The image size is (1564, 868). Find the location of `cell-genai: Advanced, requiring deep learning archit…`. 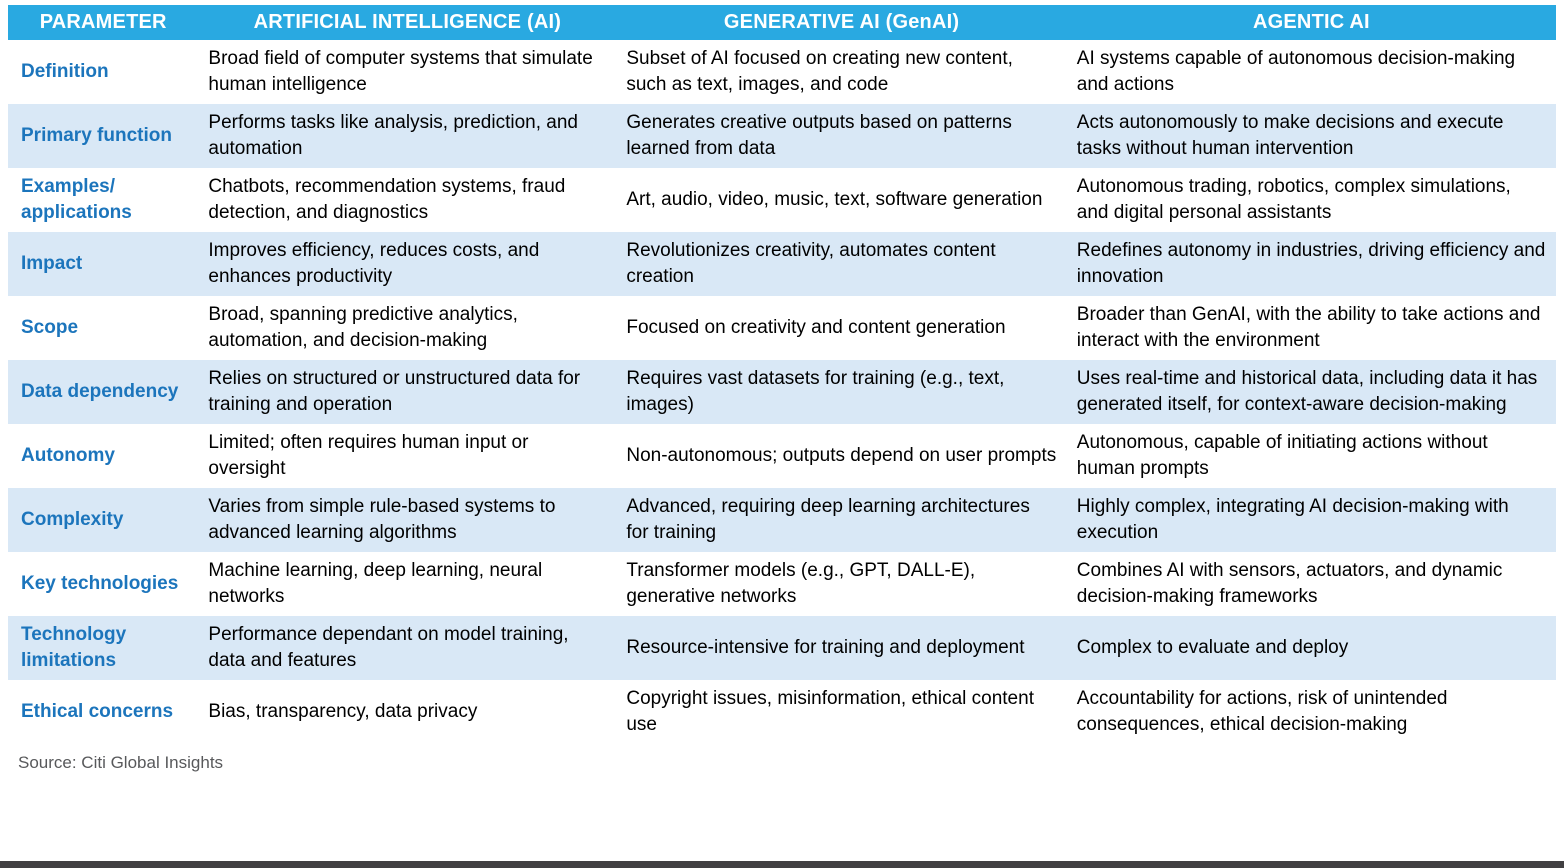

cell-genai: Advanced, requiring deep learning archit… is located at coordinates (841, 520).